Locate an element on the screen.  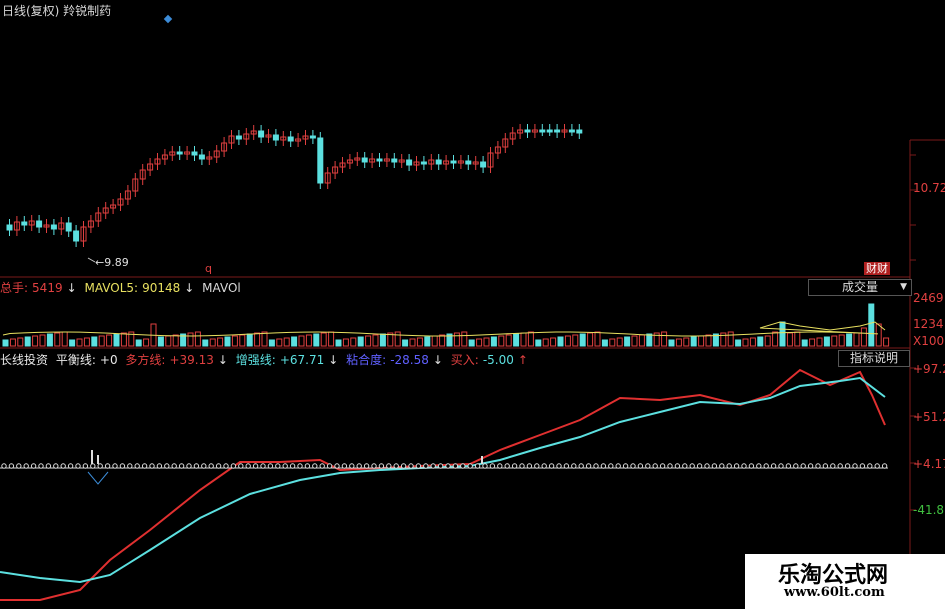
indicator-help-button: 指标说明 is located at coordinates (874, 358).